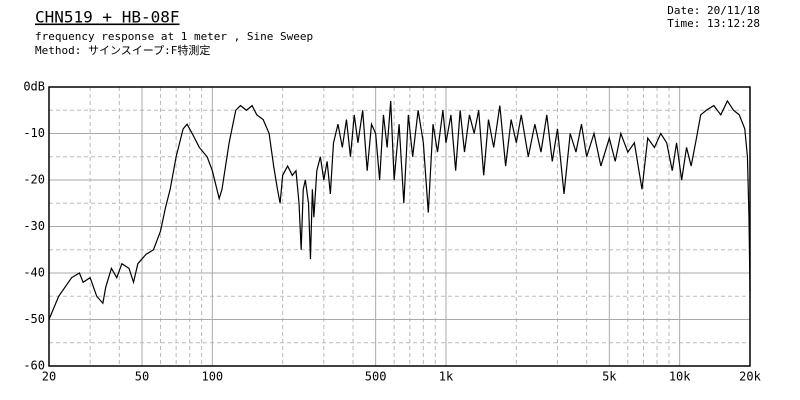  Describe the element at coordinates (446, 377) in the screenshot. I see `x-tick-label: 1k` at that location.